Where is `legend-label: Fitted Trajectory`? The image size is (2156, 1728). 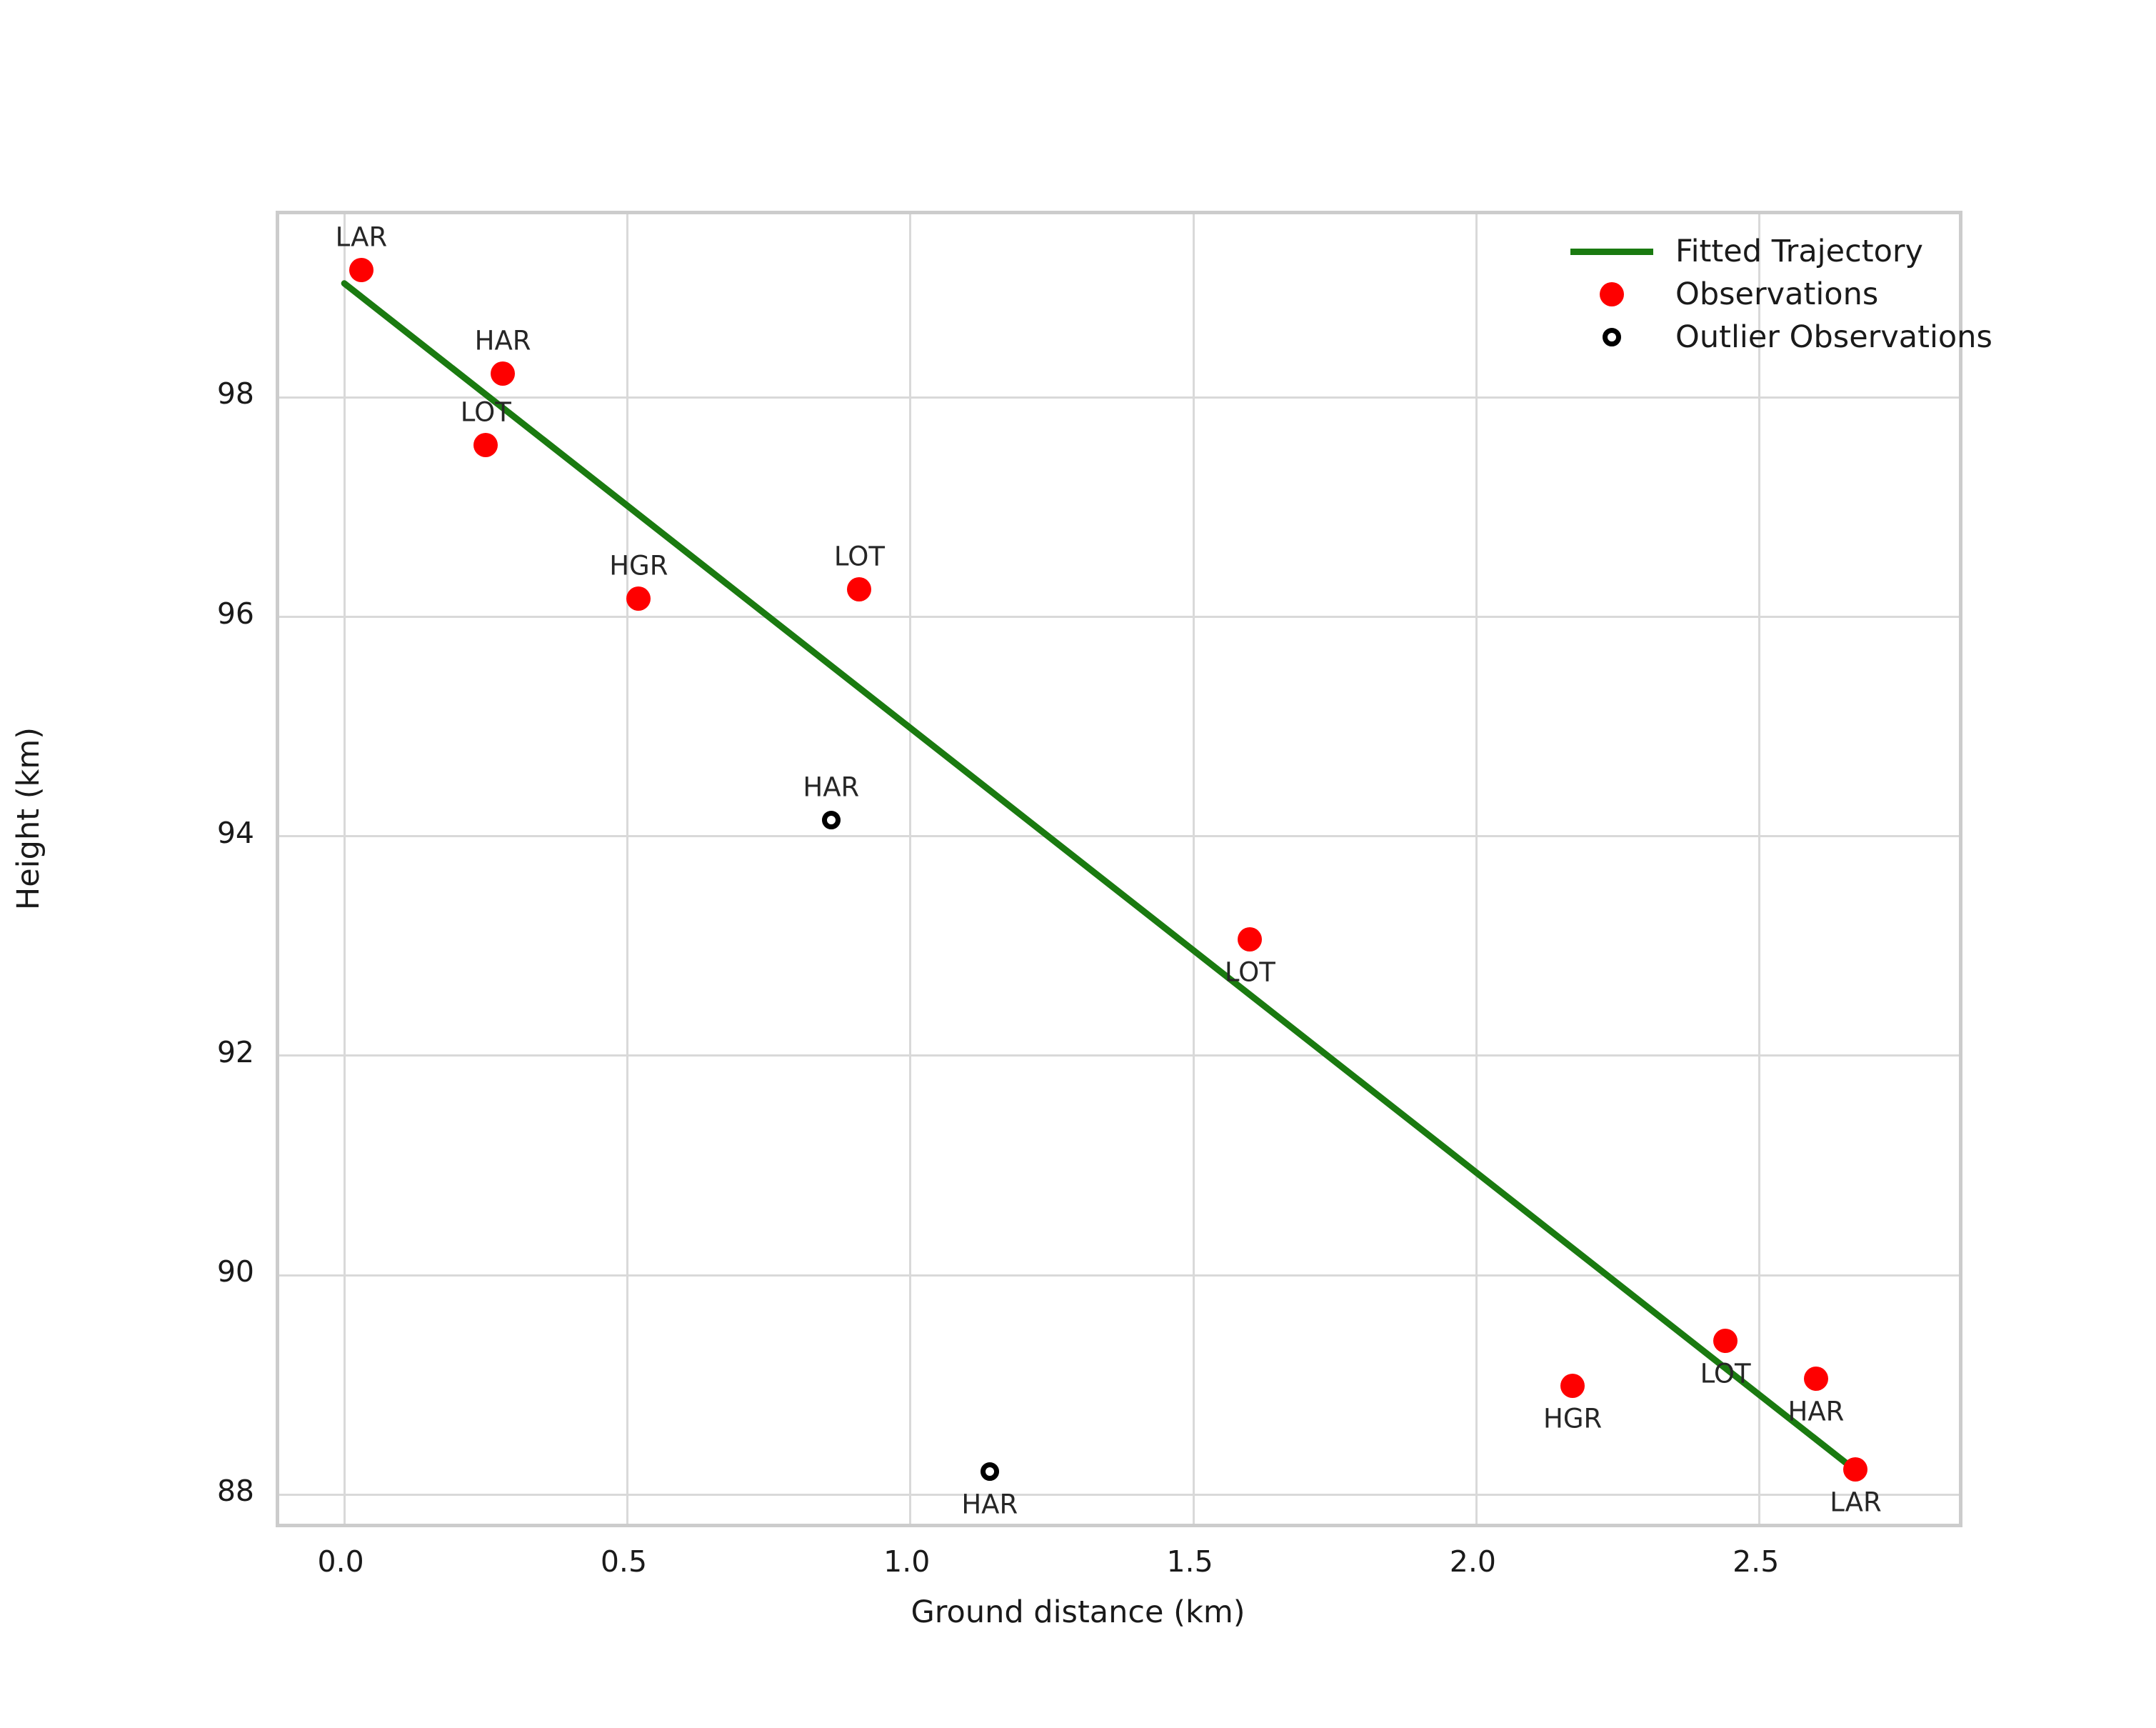
legend-label: Fitted Trajectory is located at coordinates (1800, 251).